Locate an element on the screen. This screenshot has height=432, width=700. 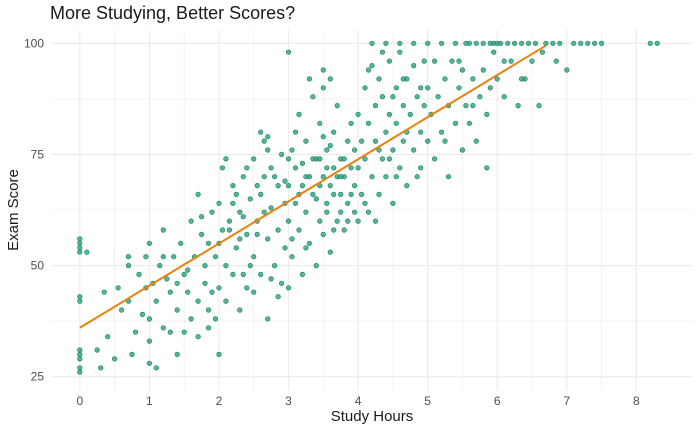
x-tick-label: 3 is located at coordinates (288, 401).